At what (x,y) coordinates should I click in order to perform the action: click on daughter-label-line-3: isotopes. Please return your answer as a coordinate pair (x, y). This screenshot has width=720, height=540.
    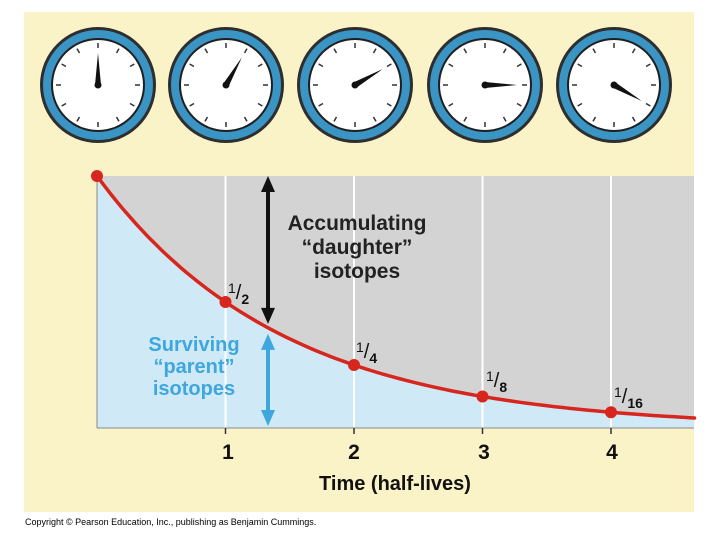
    Looking at the image, I should click on (357, 271).